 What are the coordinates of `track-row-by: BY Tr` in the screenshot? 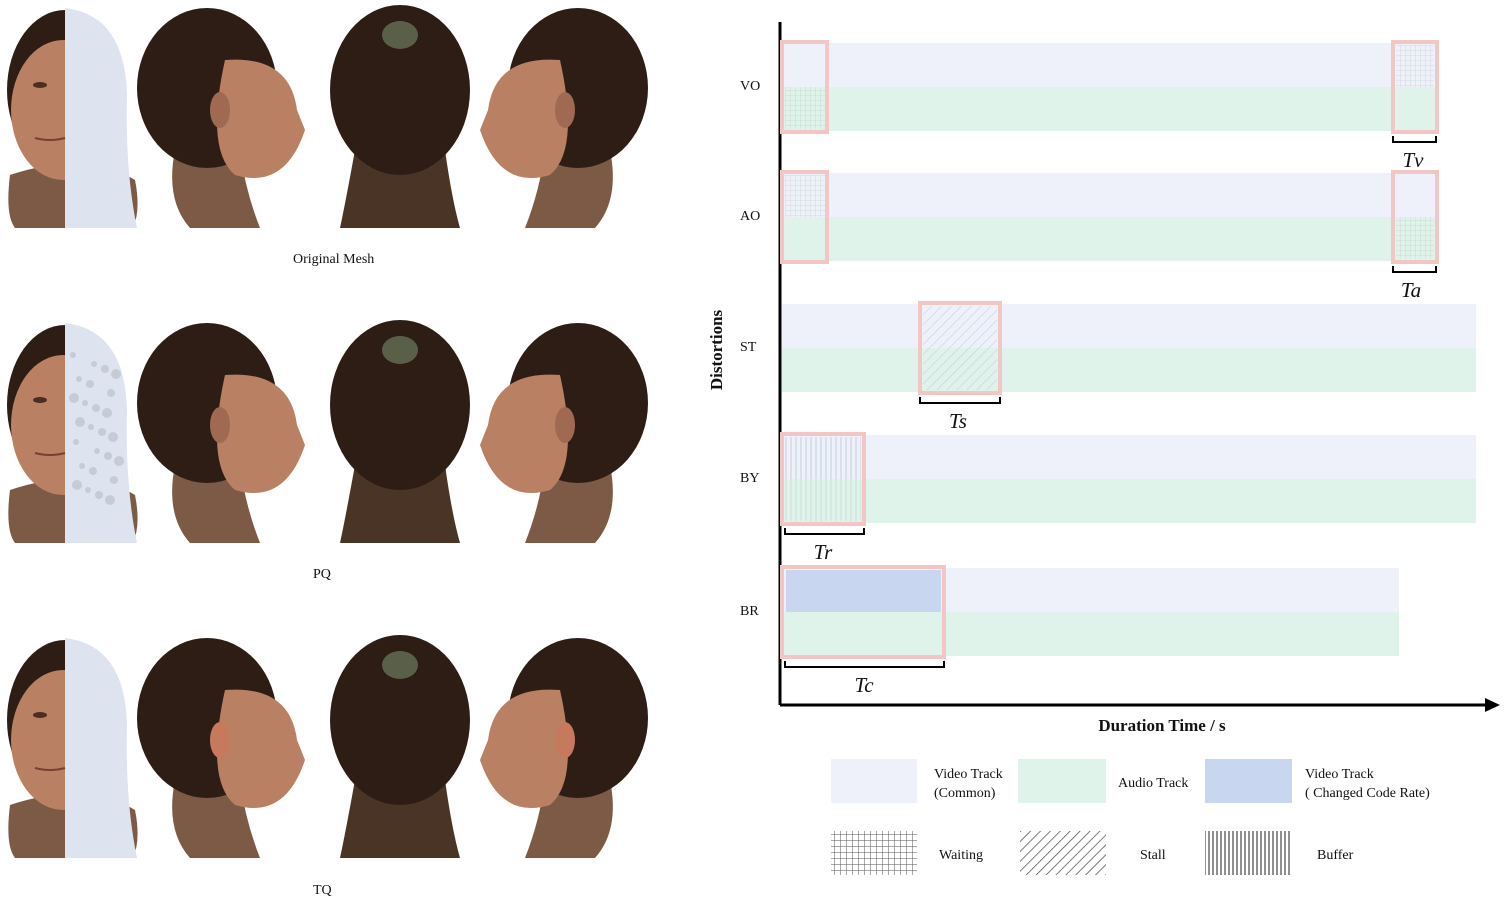 It's located at (1108, 498).